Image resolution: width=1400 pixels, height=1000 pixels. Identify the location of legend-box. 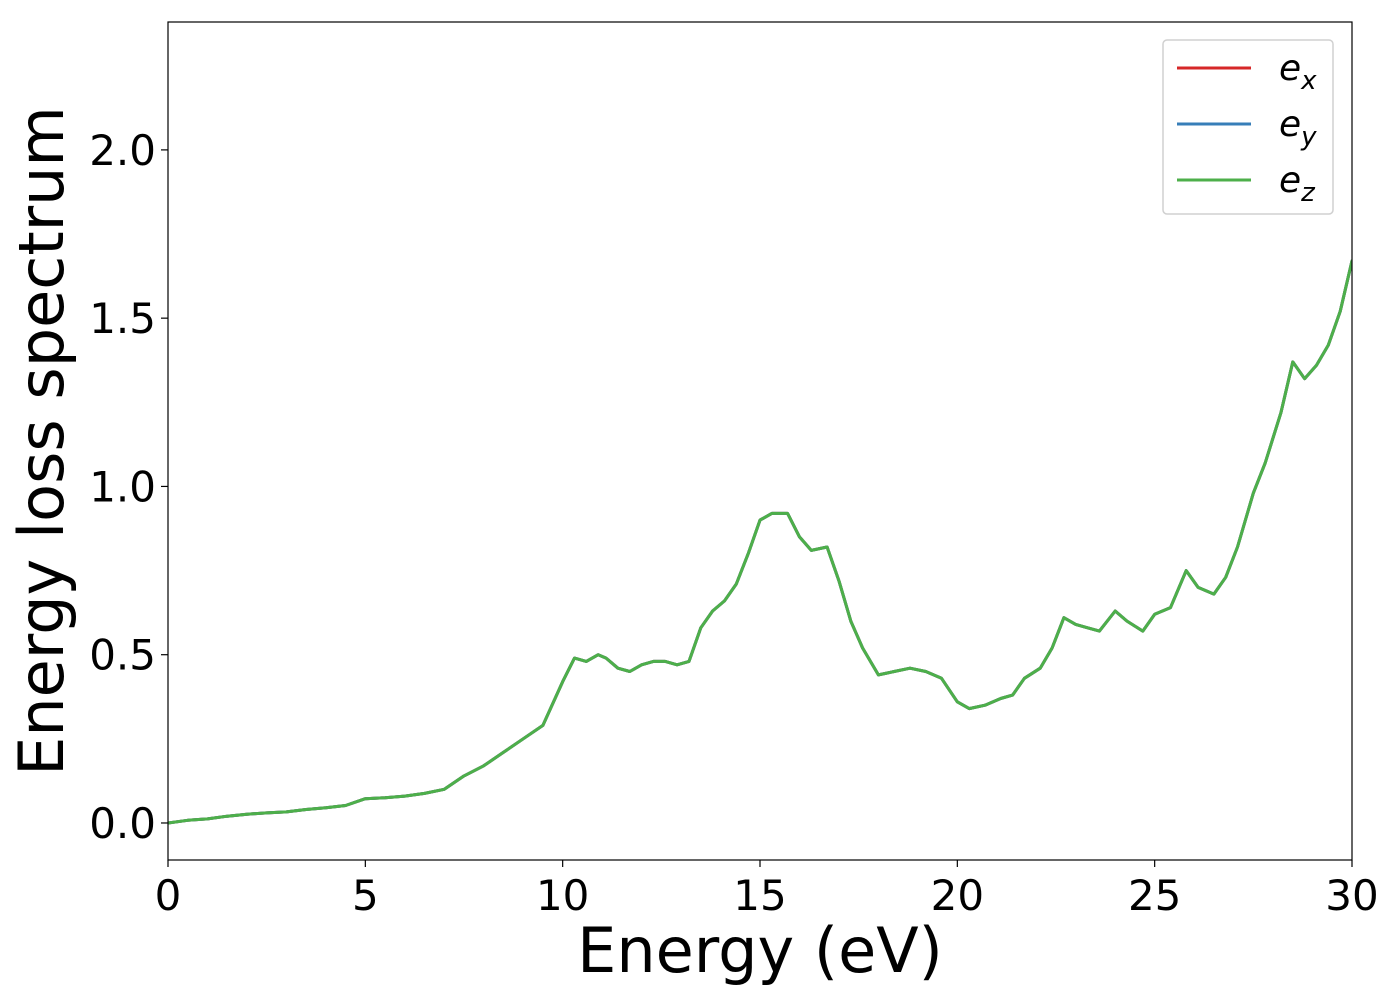
(1248, 127).